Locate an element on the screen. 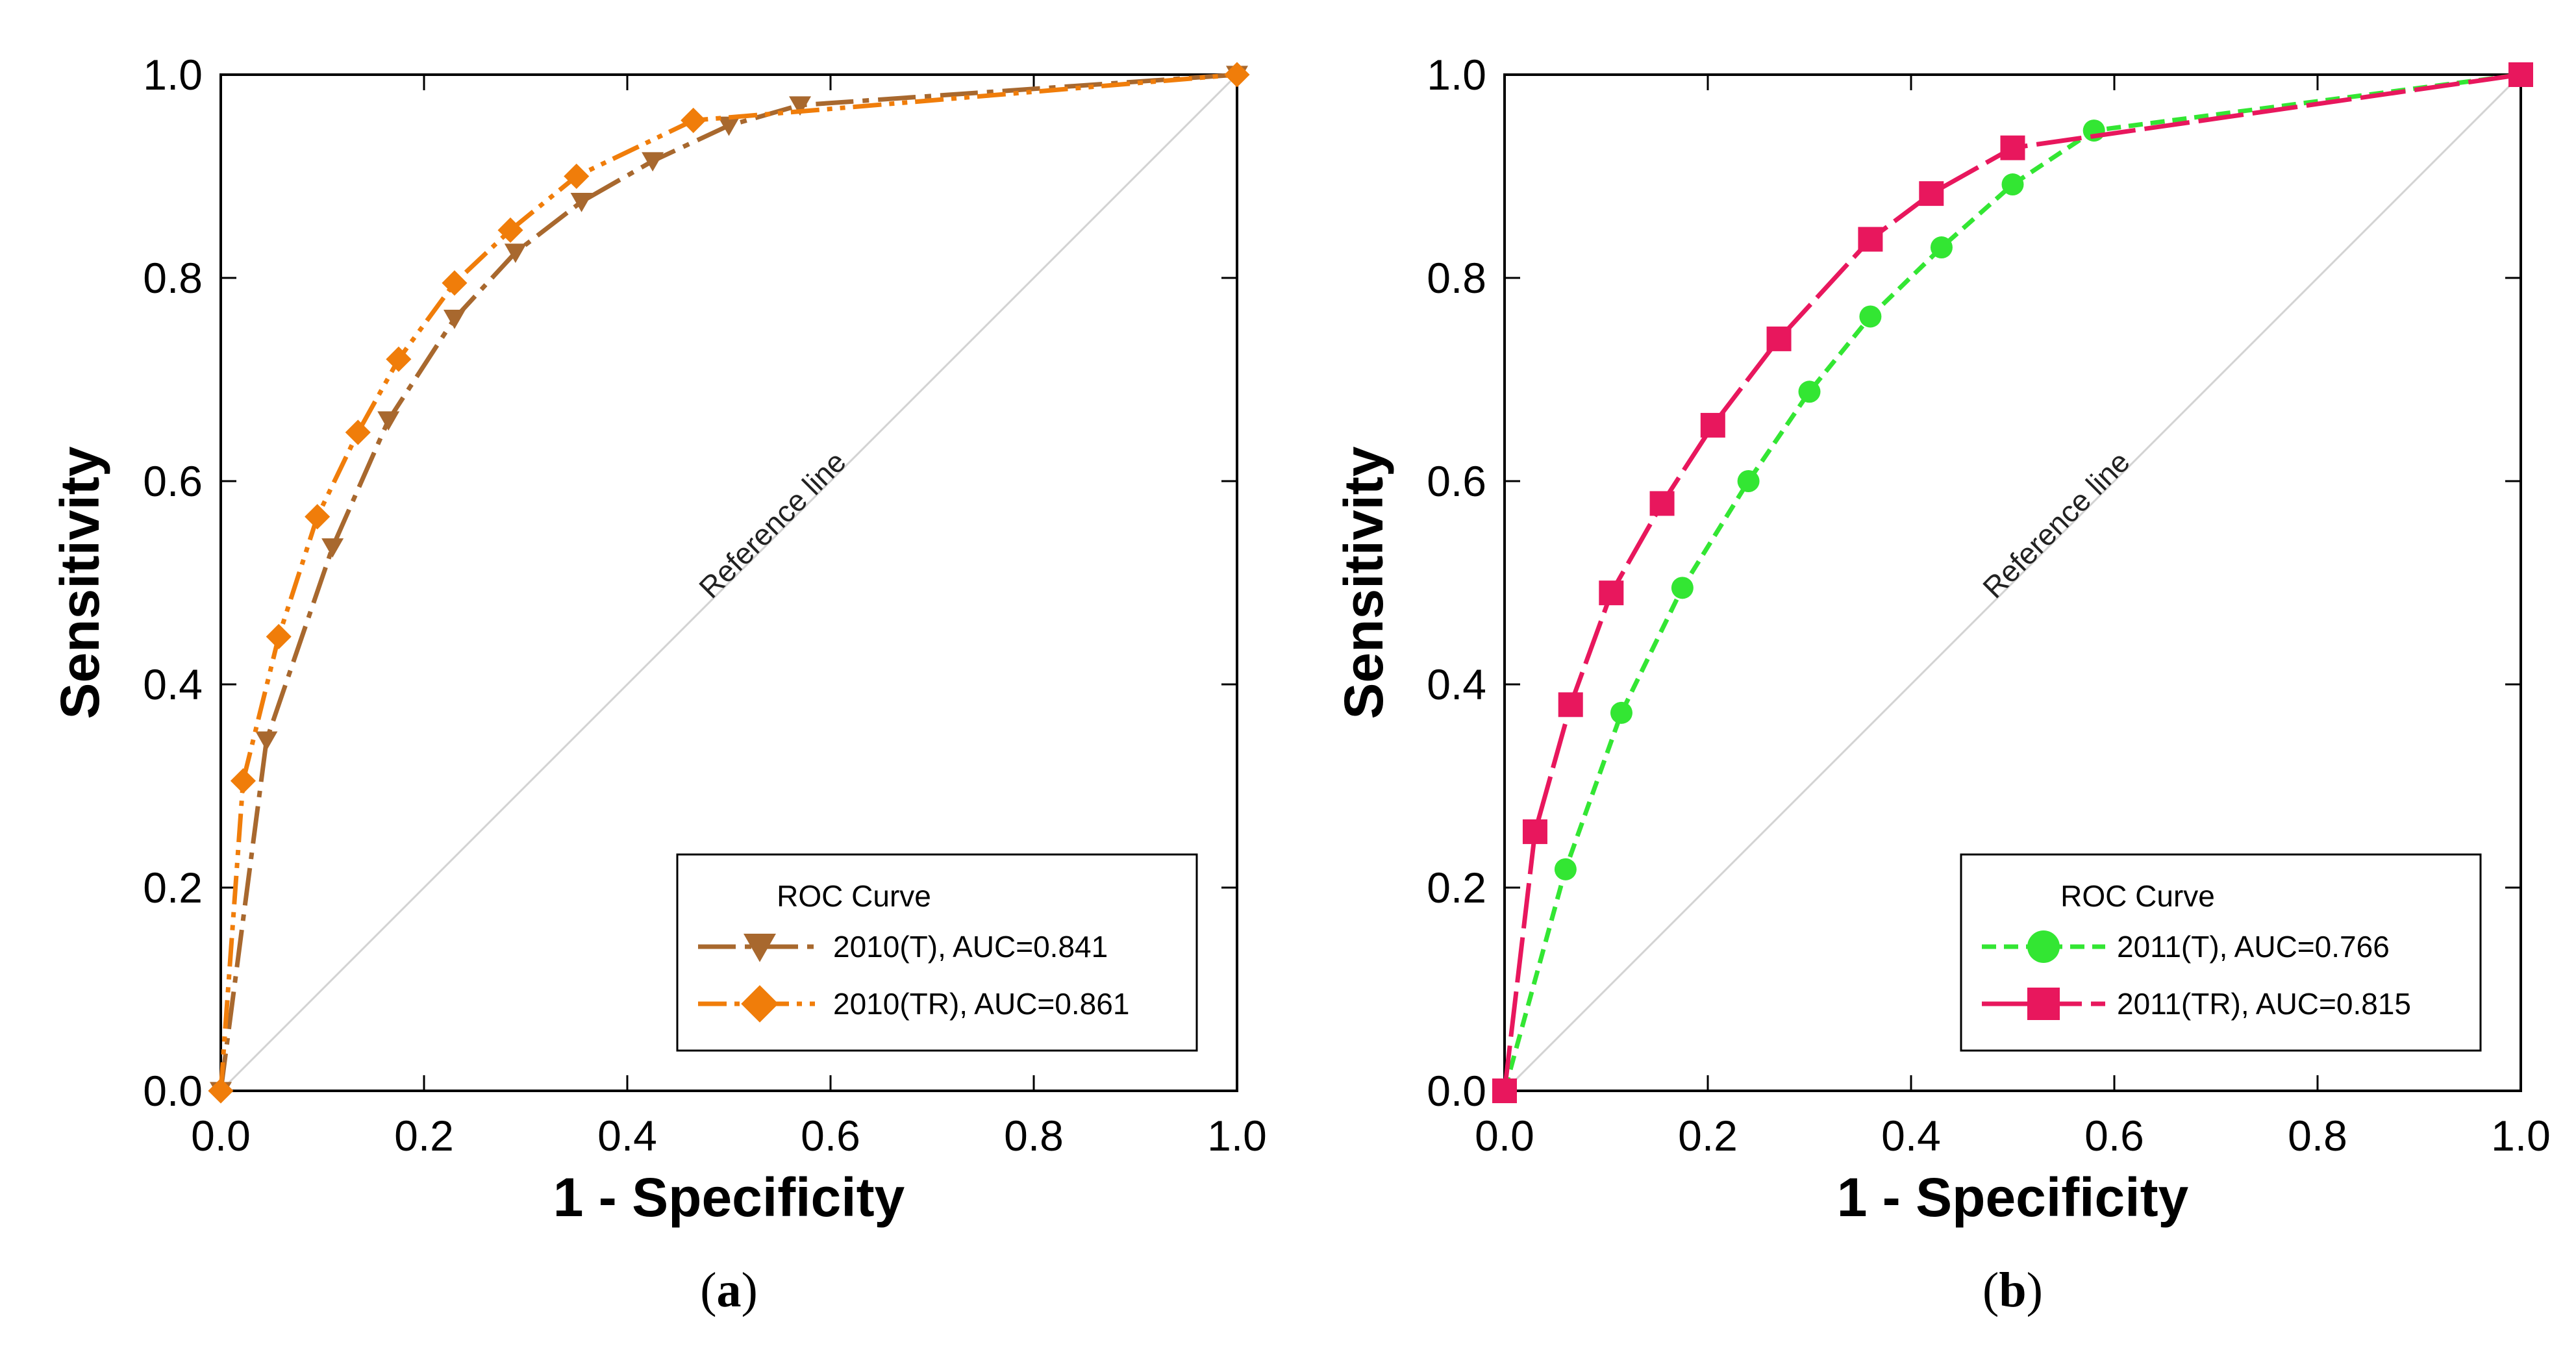  panel-label: (a) is located at coordinates (729, 1290).